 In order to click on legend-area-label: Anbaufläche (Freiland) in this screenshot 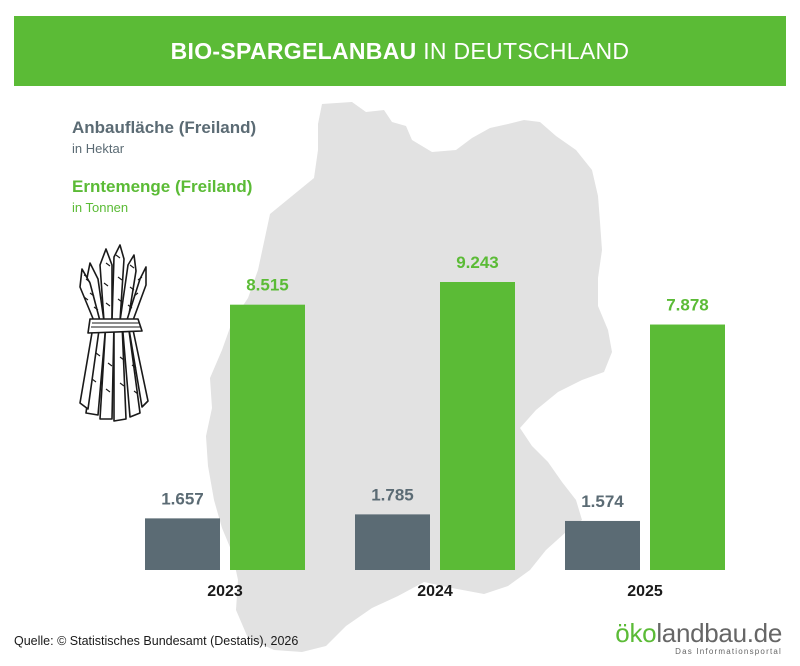, I will do `click(164, 127)`.